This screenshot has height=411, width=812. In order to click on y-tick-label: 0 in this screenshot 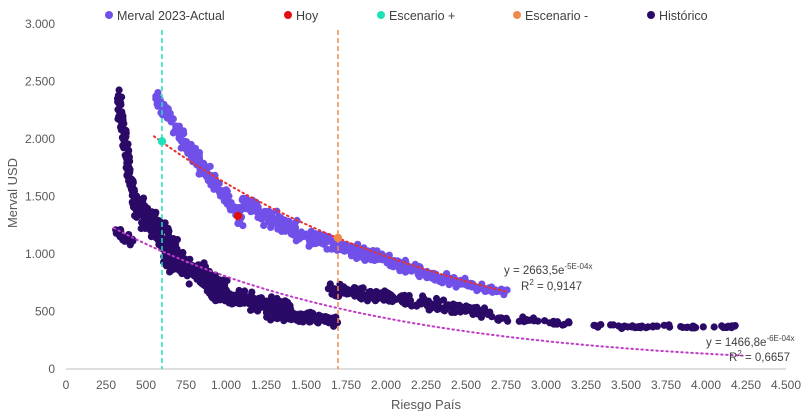, I will do `click(51, 369)`.